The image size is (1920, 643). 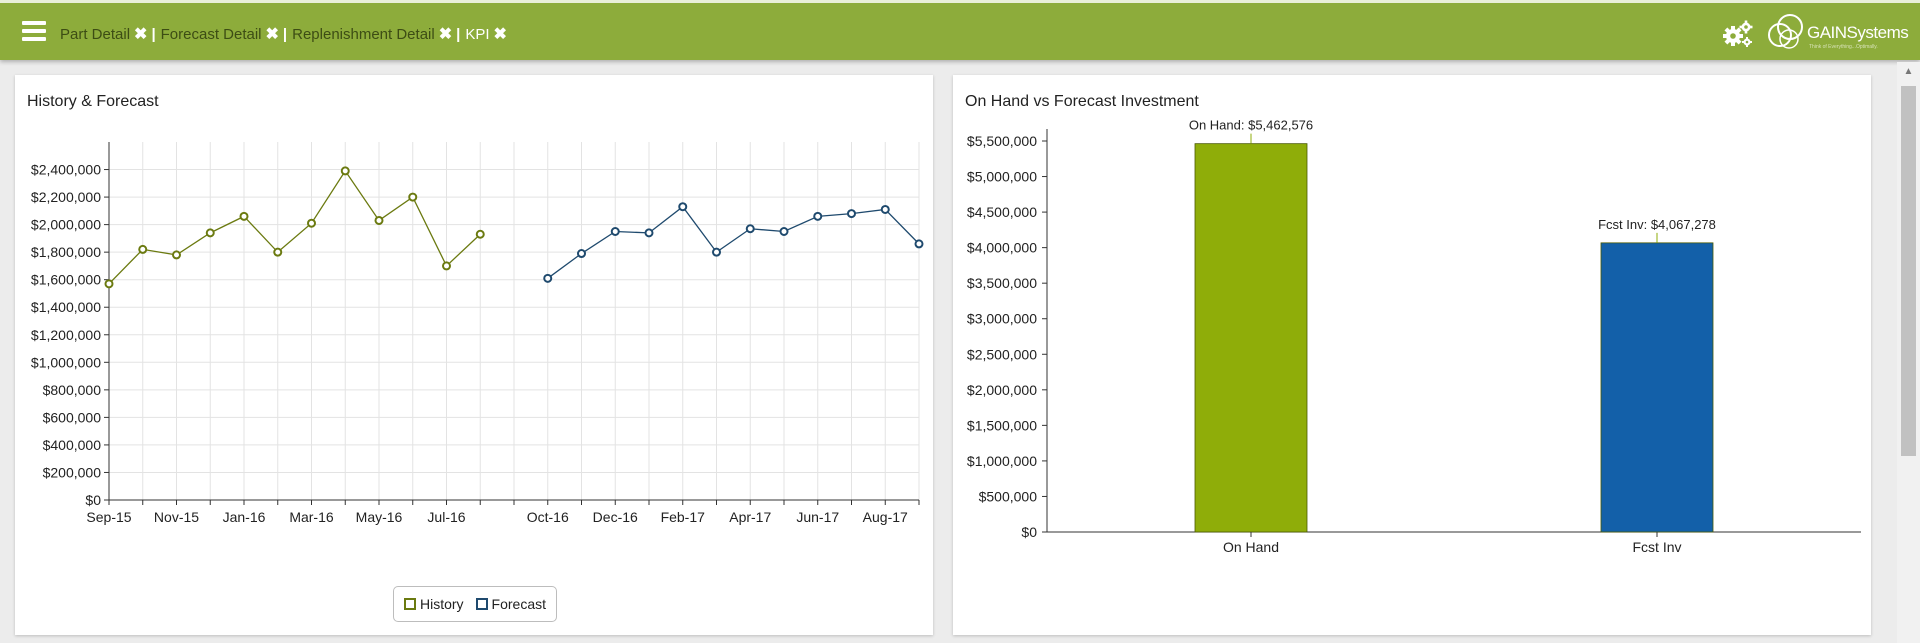 What do you see at coordinates (1002, 354) in the screenshot?
I see `y-tick-label: $2,500,000` at bounding box center [1002, 354].